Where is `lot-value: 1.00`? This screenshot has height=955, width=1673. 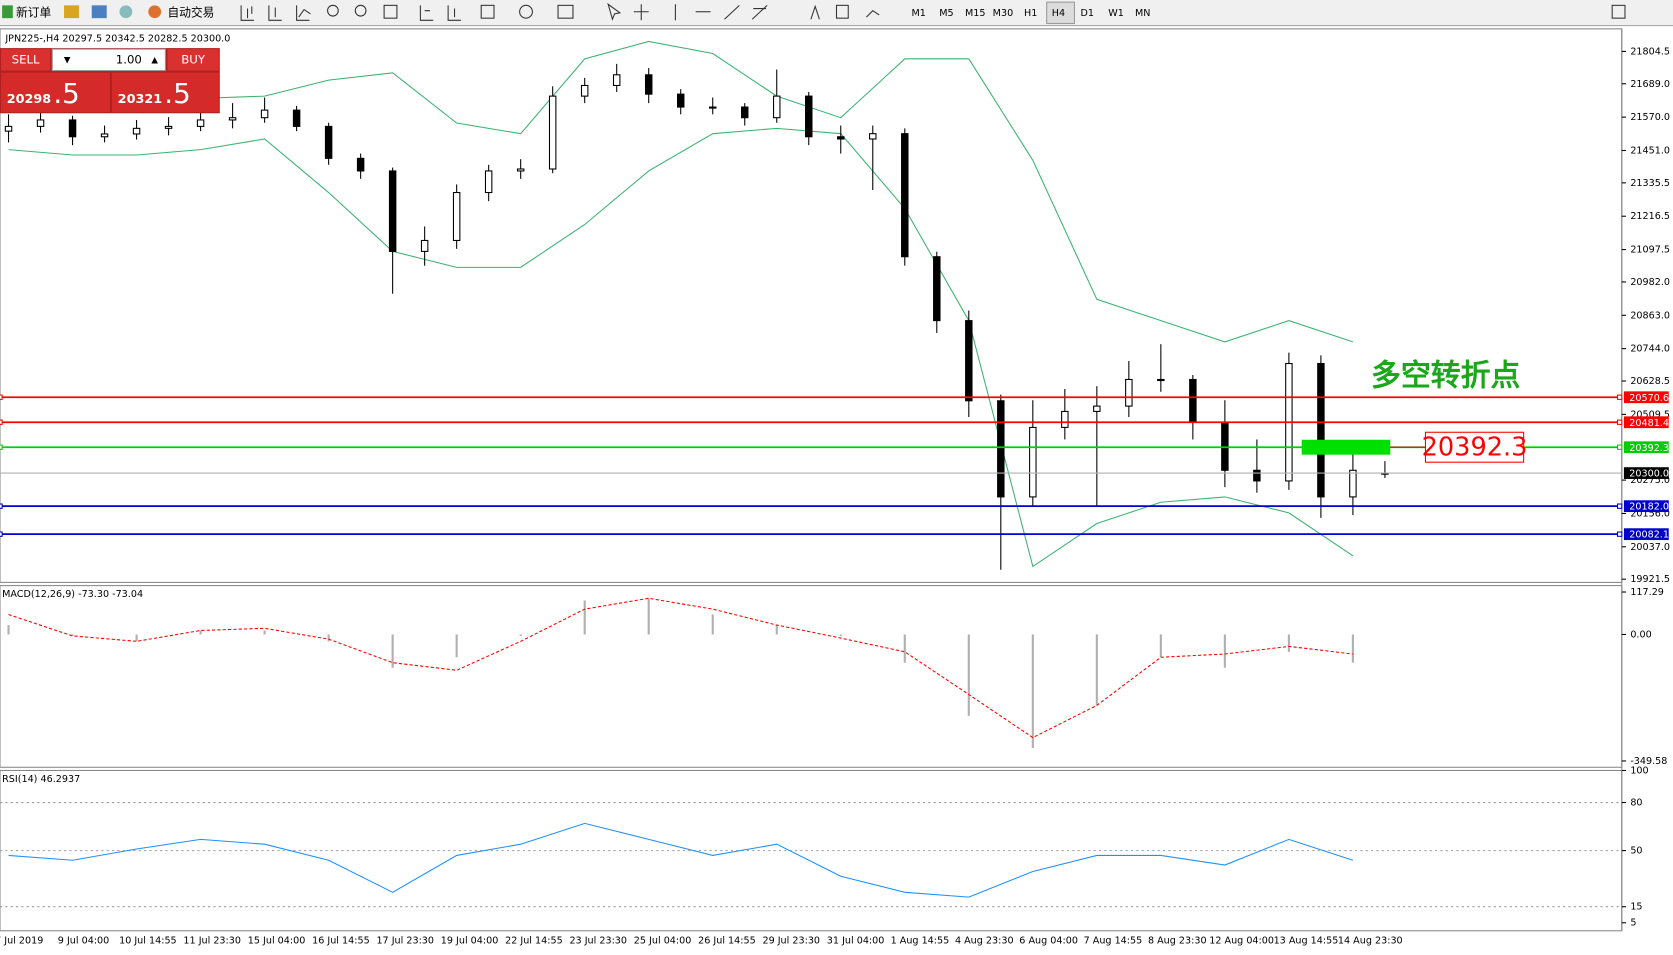 lot-value: 1.00 is located at coordinates (129, 59).